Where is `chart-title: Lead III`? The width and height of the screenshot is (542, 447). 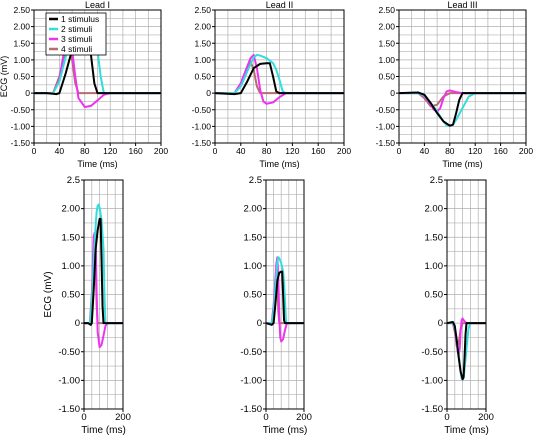 chart-title: Lead III is located at coordinates (462, 5).